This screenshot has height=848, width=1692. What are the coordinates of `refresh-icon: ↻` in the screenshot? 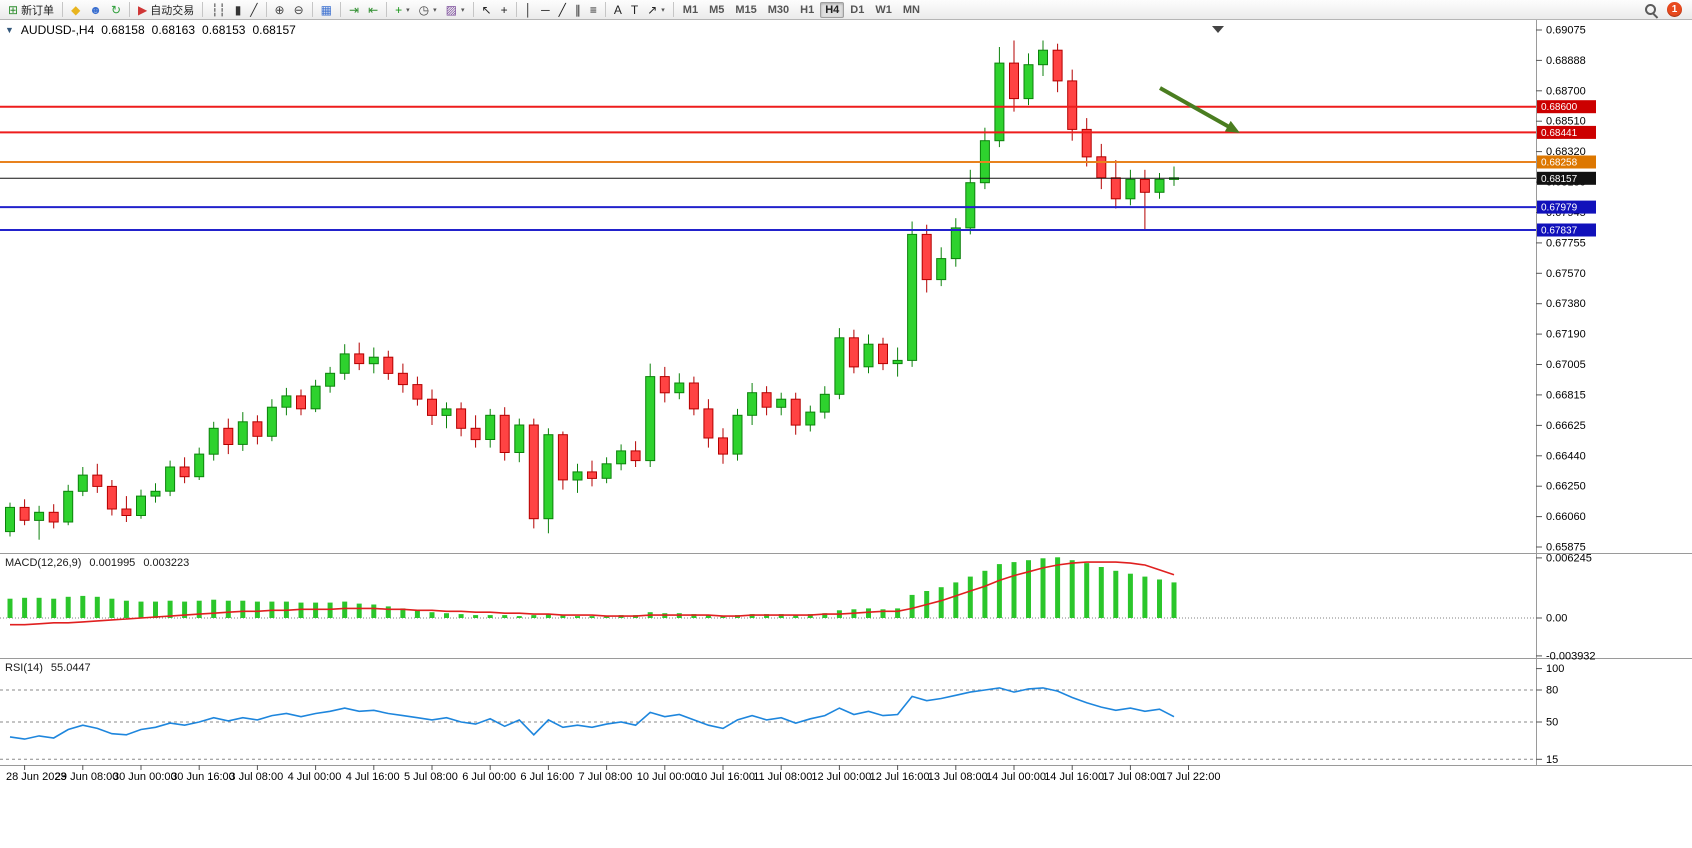 It's located at (115, 9).